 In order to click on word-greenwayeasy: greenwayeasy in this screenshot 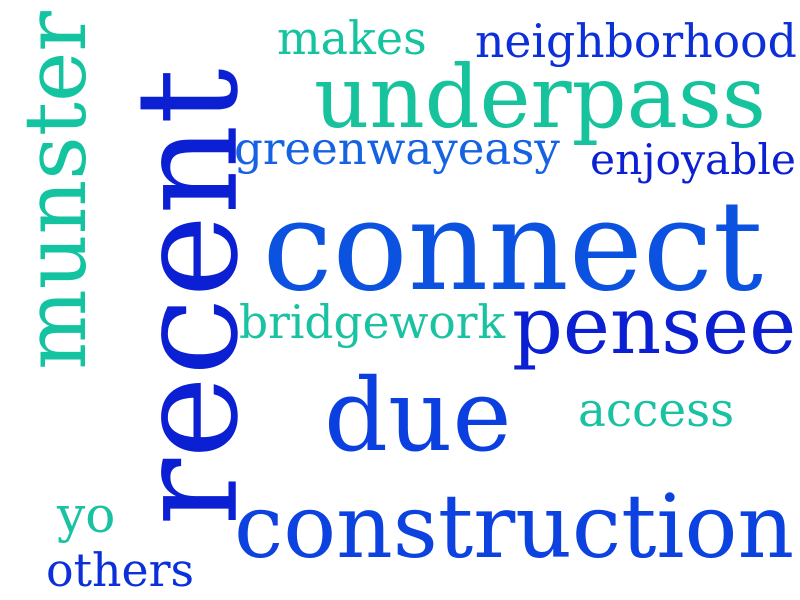, I will do `click(397, 148)`.